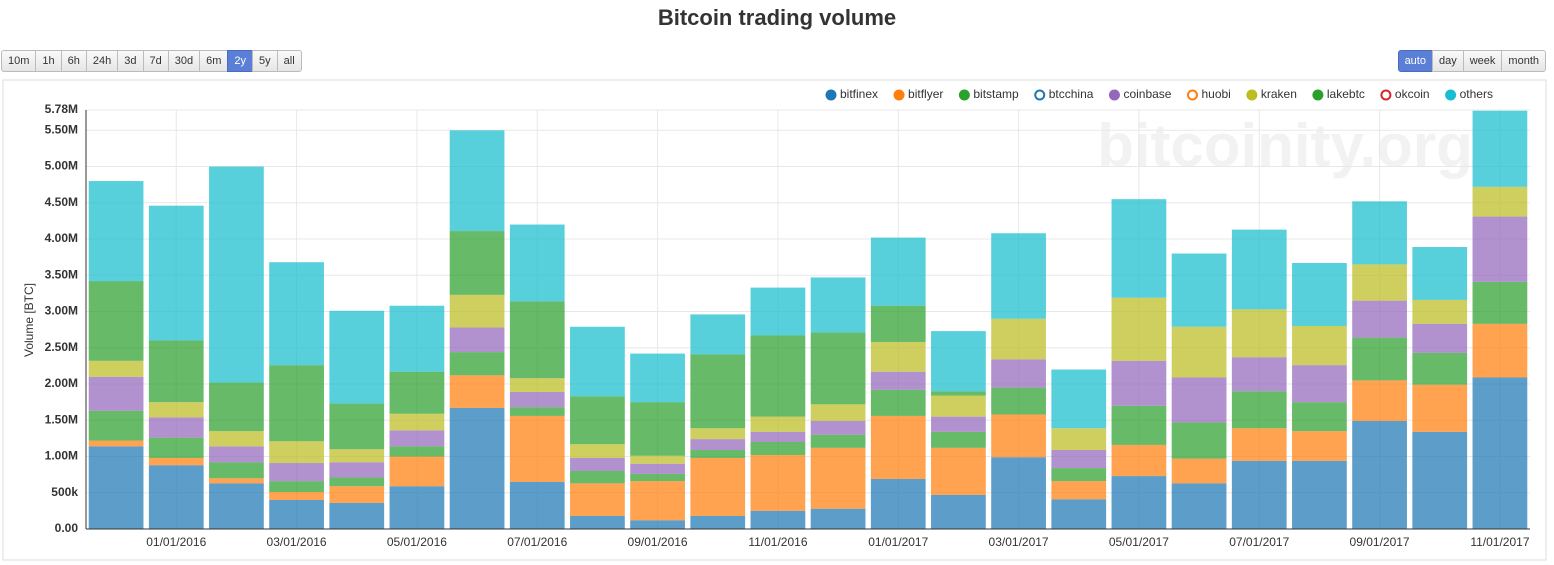 The height and width of the screenshot is (565, 1554). I want to click on y-tick-label: 3.00M, so click(61, 311).